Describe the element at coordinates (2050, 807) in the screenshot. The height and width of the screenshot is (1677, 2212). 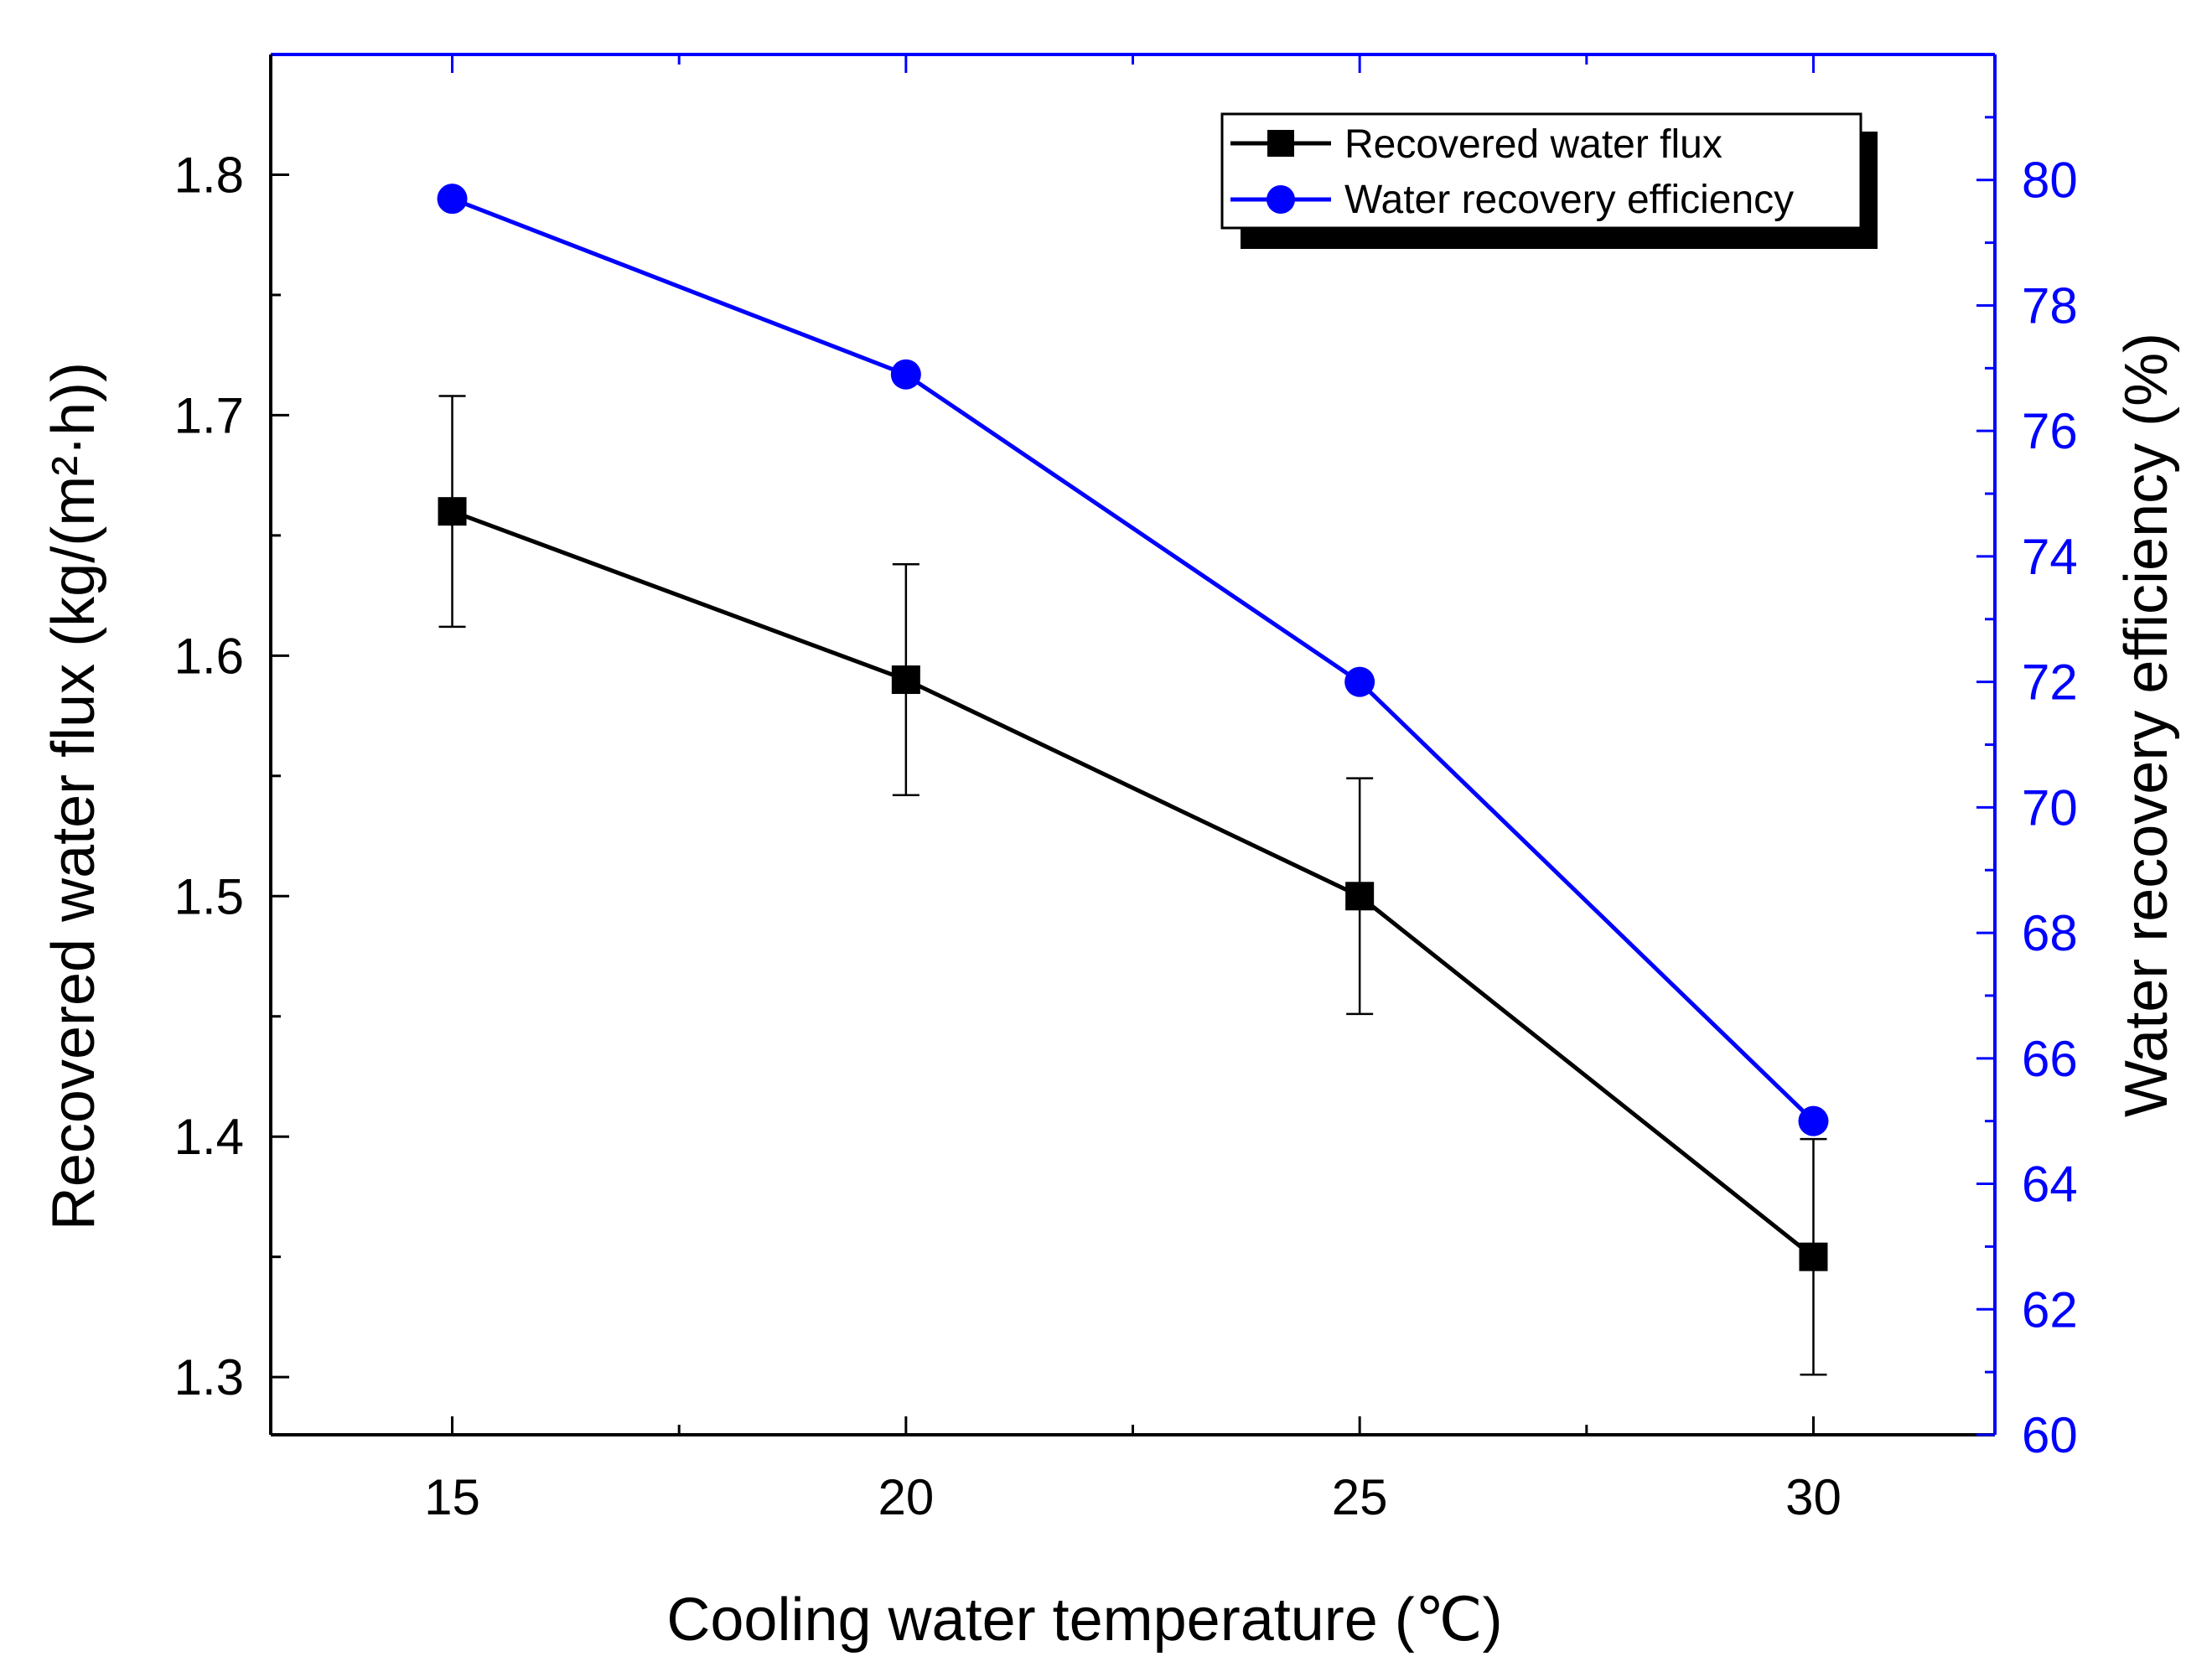
I see `right-tick-label: 70` at that location.